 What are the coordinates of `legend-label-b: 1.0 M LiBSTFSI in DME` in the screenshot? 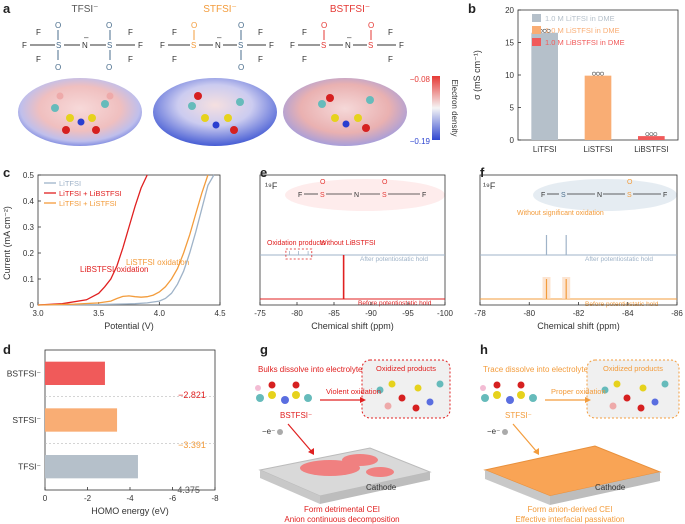 It's located at (585, 42).